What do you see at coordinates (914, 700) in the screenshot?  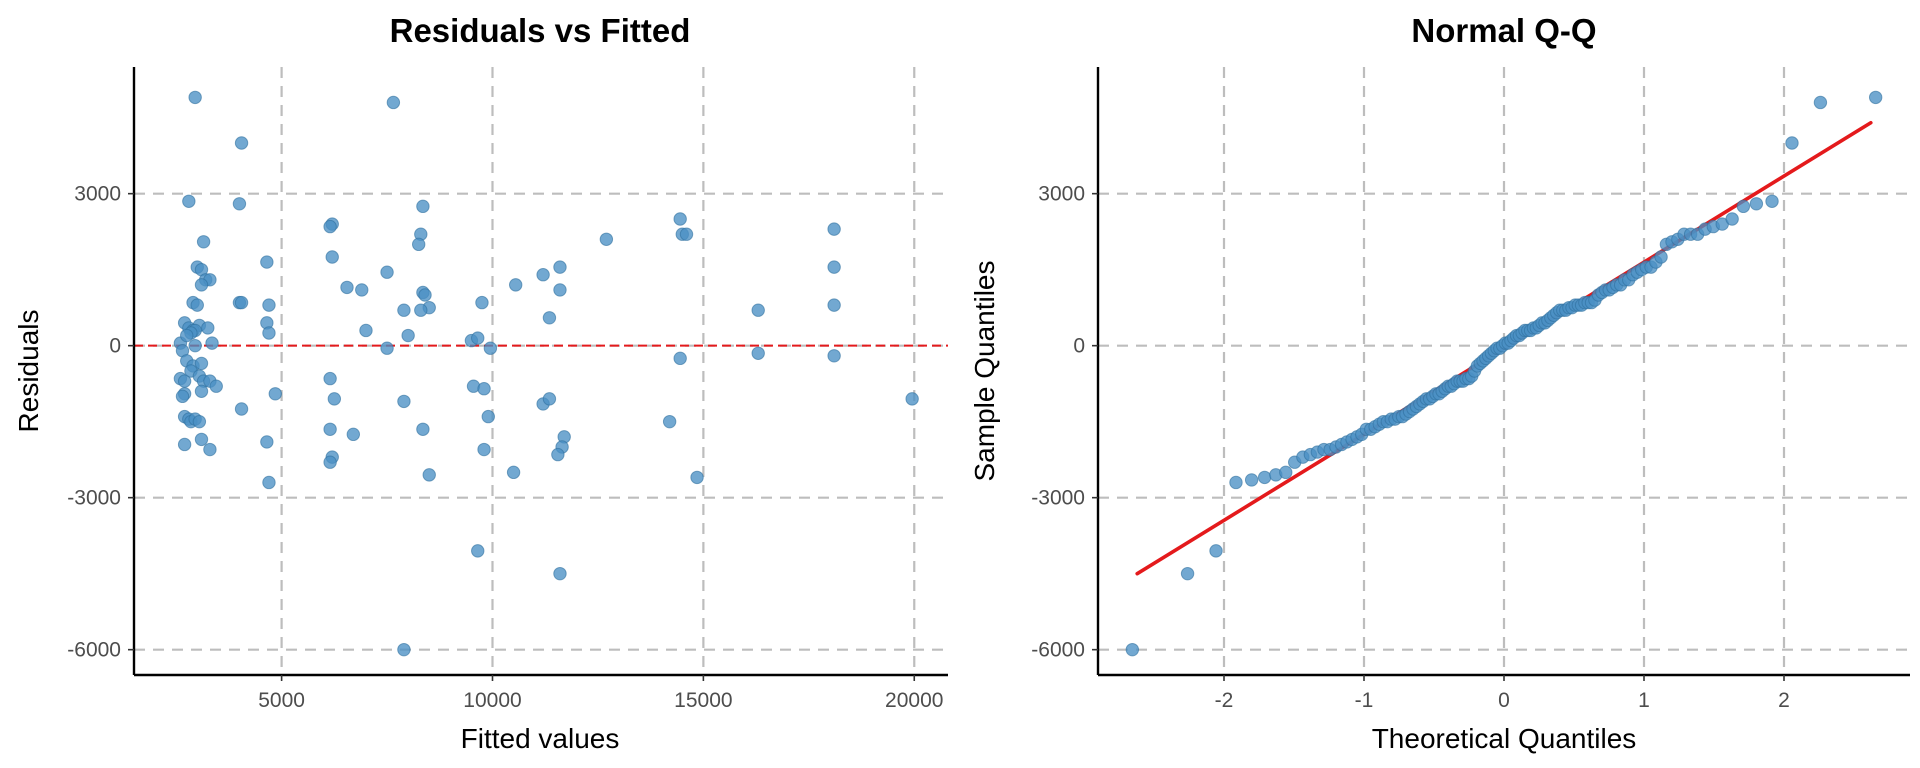 I see `x-tick-label: 20000` at bounding box center [914, 700].